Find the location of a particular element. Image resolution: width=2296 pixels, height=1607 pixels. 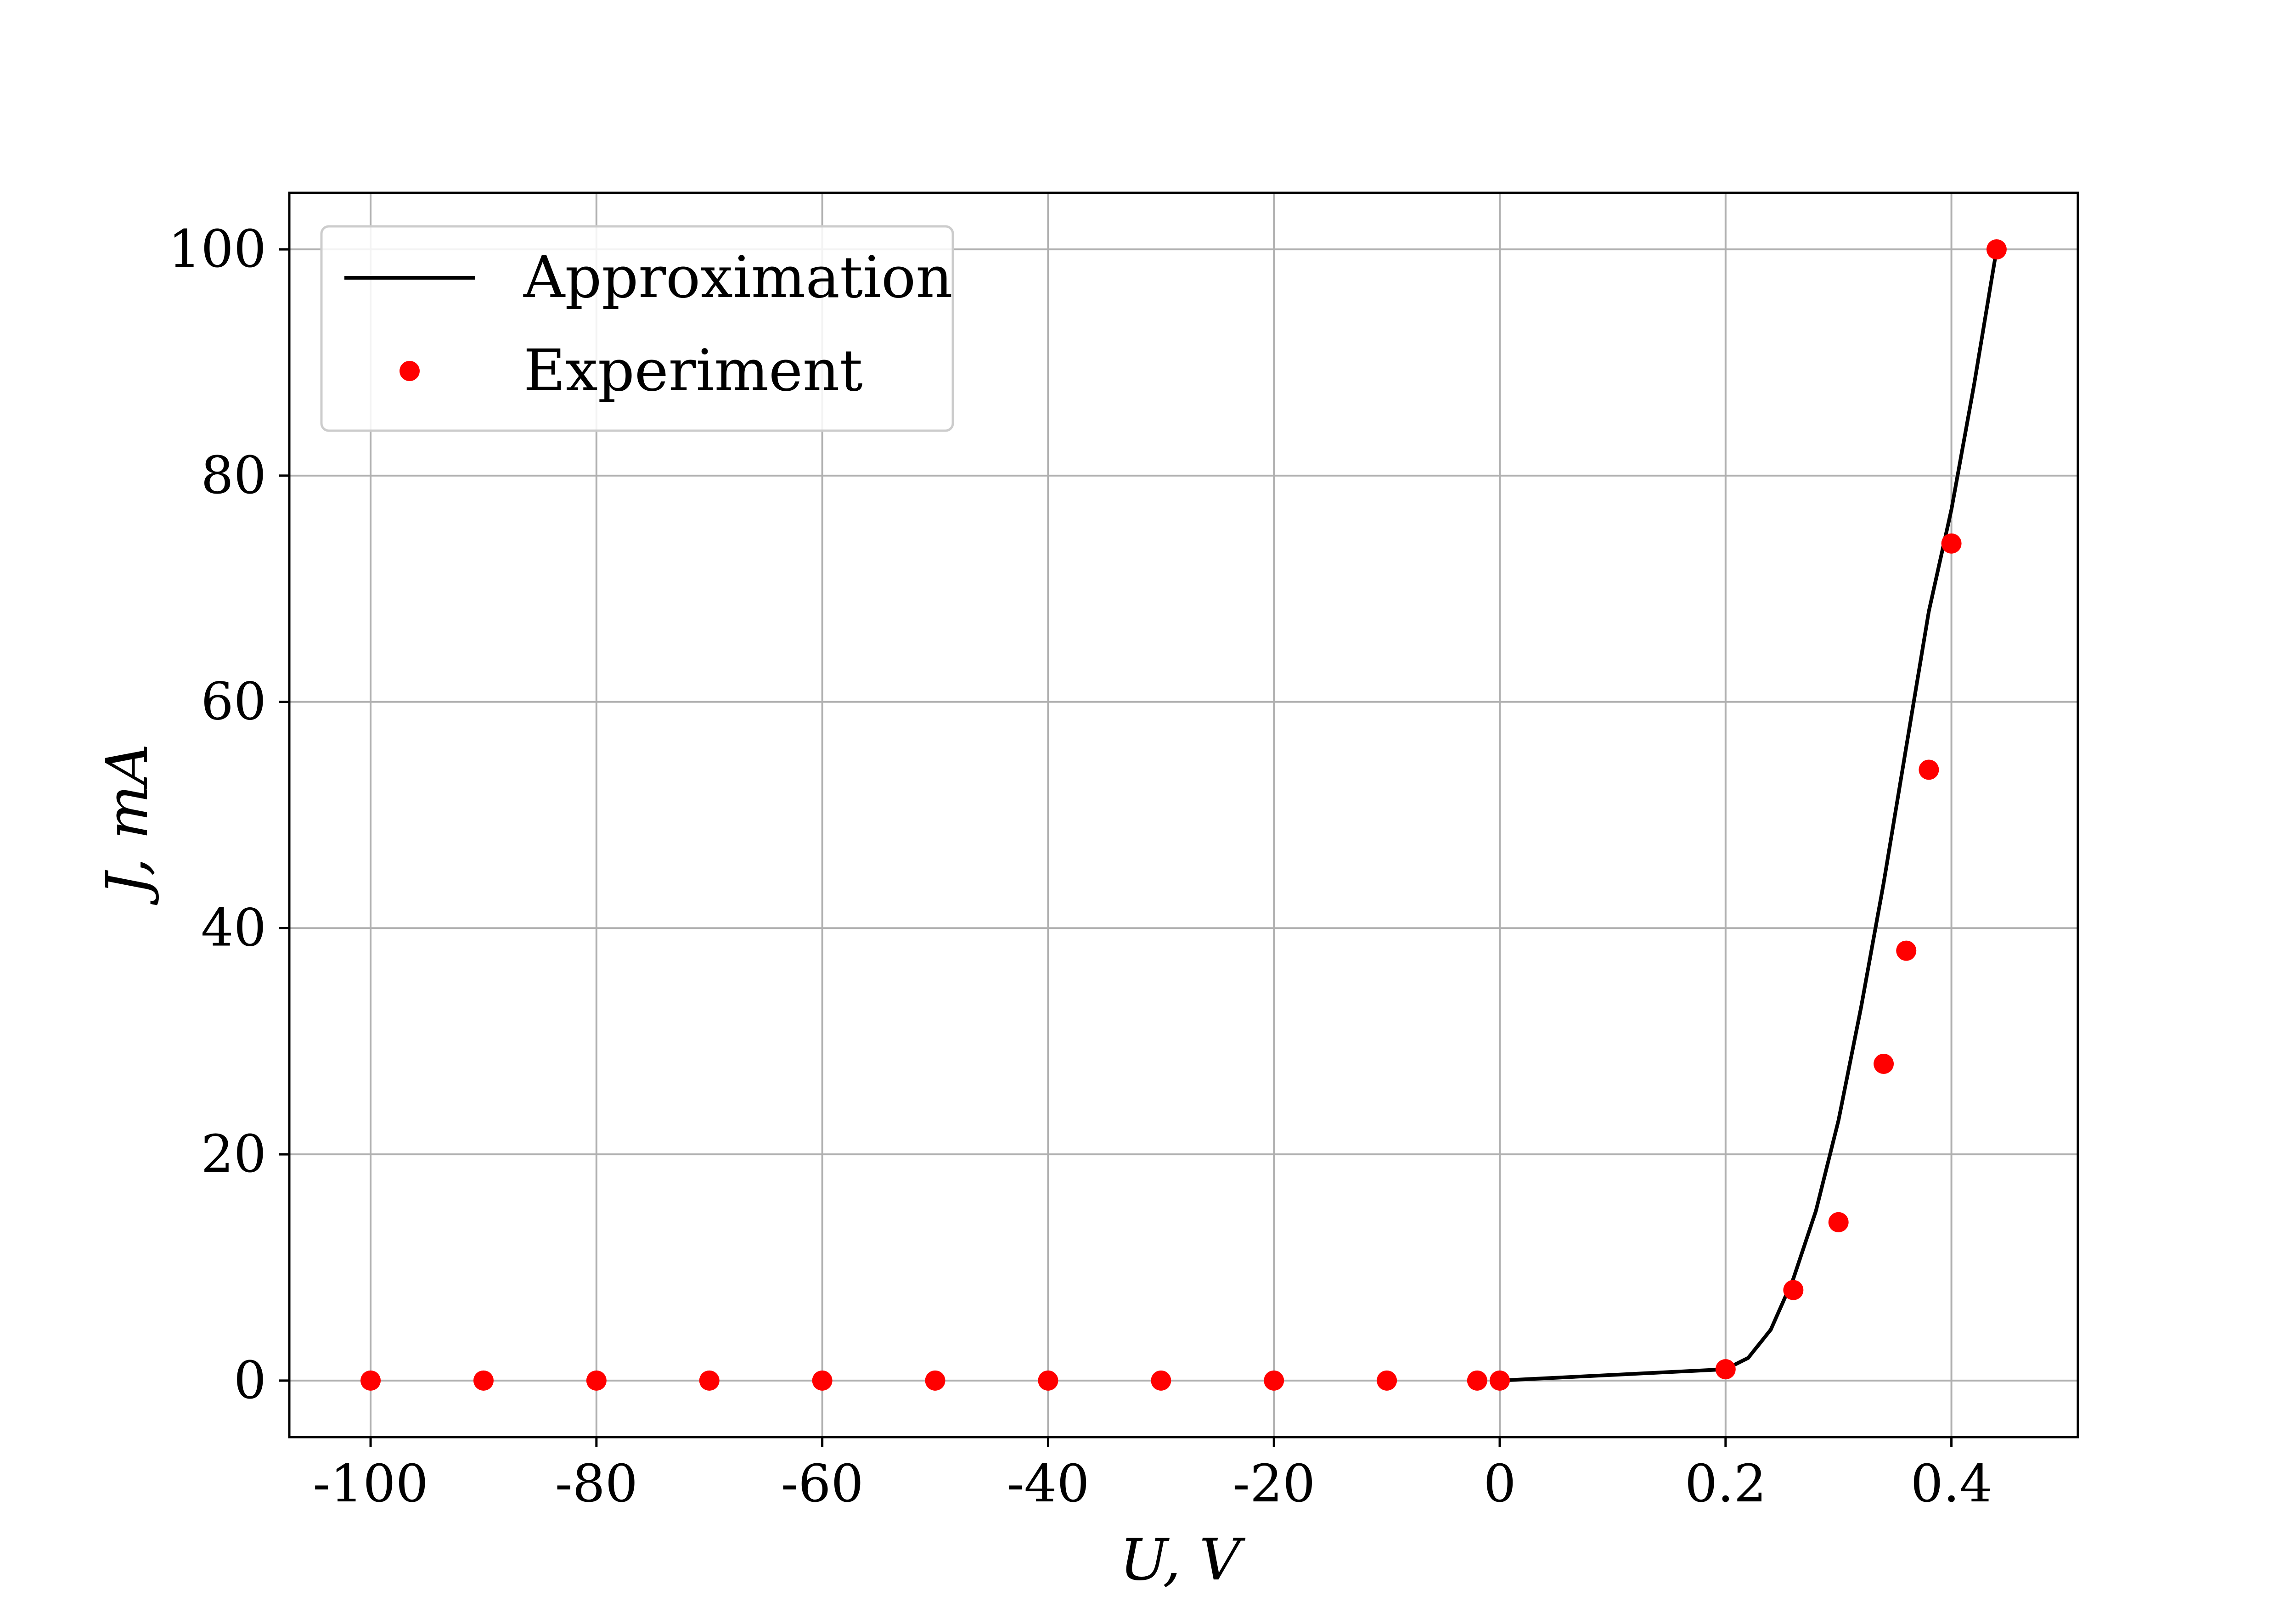

x-axis-label: U, V is located at coordinates (1182, 1560).